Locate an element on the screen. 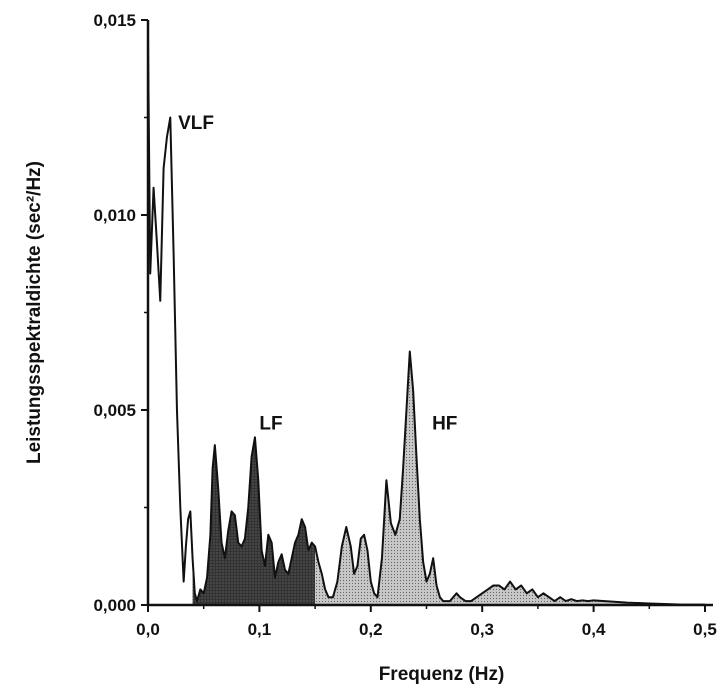 This screenshot has width=720, height=692. x-tick-label: 0,1 is located at coordinates (260, 629).